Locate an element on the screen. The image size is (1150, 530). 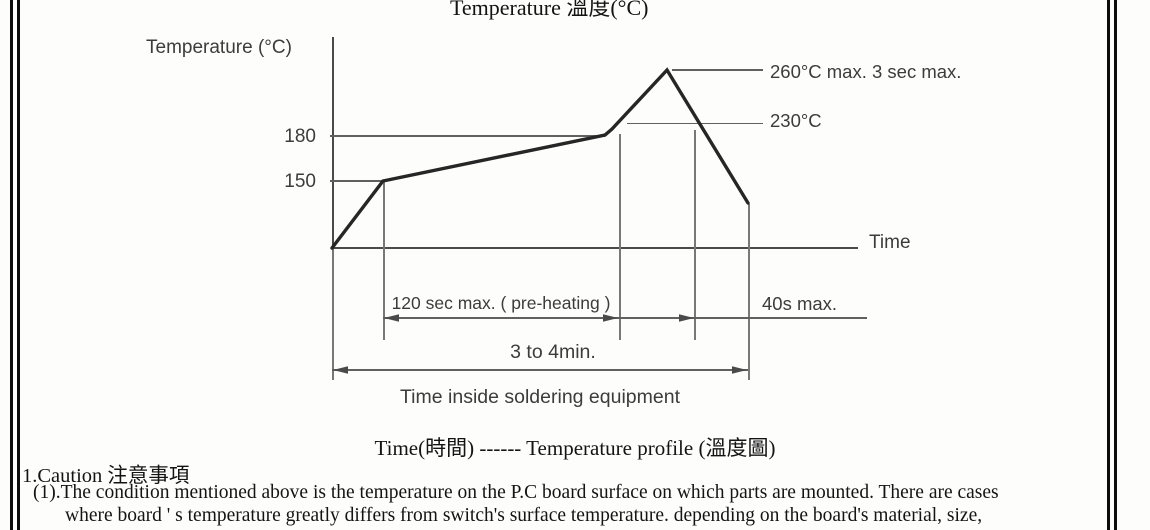
x-axis-label: Time is located at coordinates (890, 242).